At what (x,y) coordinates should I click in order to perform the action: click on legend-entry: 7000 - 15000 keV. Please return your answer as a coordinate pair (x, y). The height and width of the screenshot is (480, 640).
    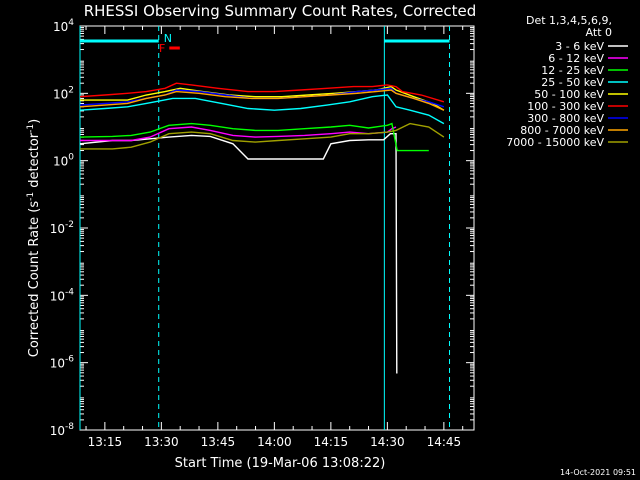
    Looking at the image, I should click on (555, 142).